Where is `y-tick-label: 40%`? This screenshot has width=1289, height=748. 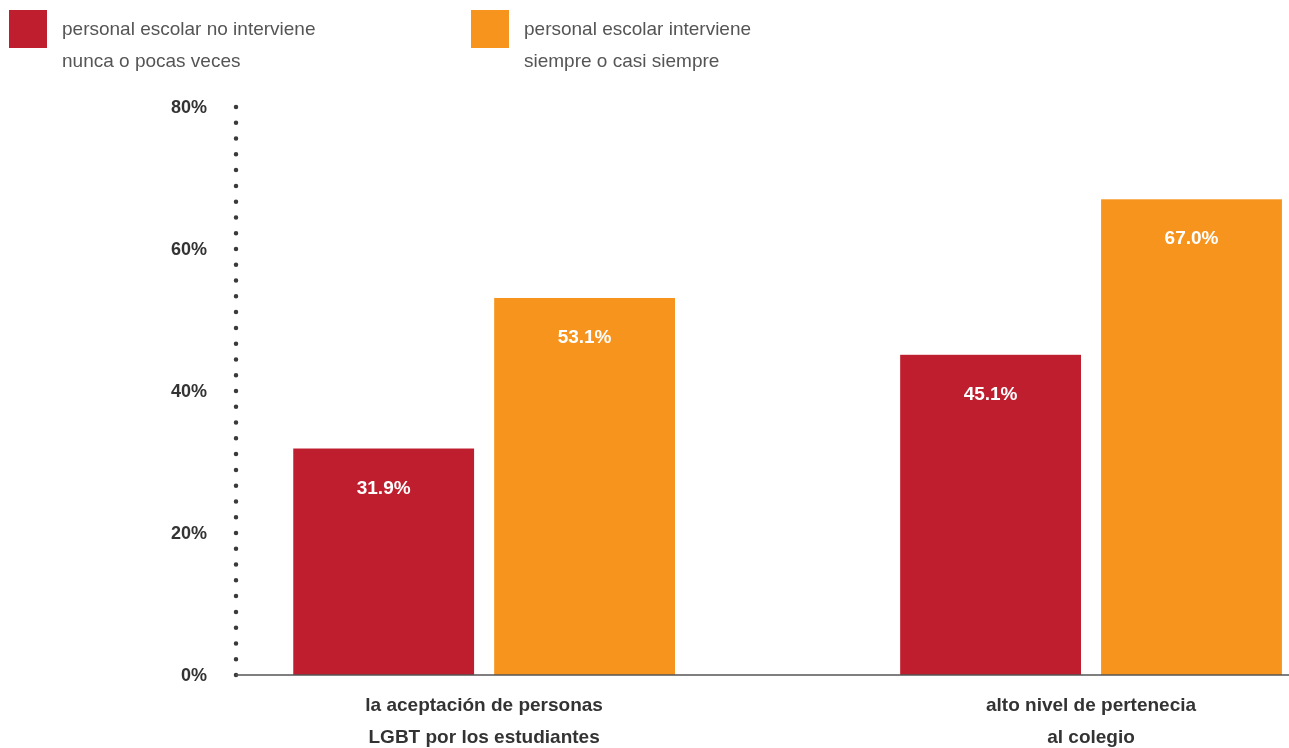 y-tick-label: 40% is located at coordinates (188, 391).